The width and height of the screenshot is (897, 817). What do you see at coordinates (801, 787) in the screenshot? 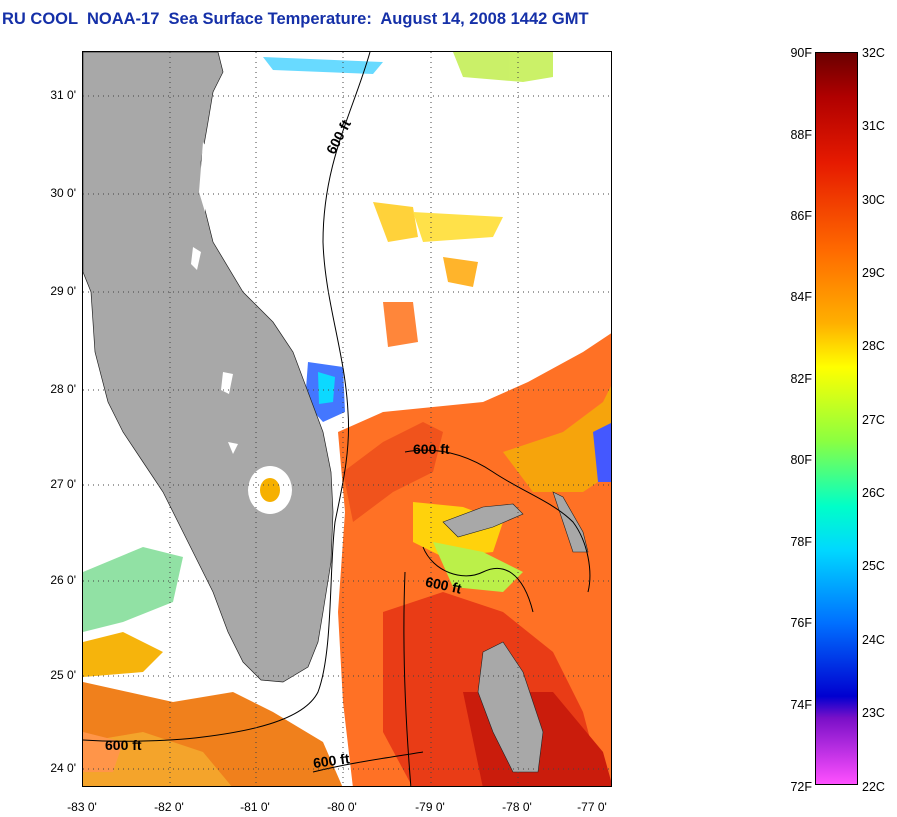
I see `colorbar-label-f: 72F` at bounding box center [801, 787].